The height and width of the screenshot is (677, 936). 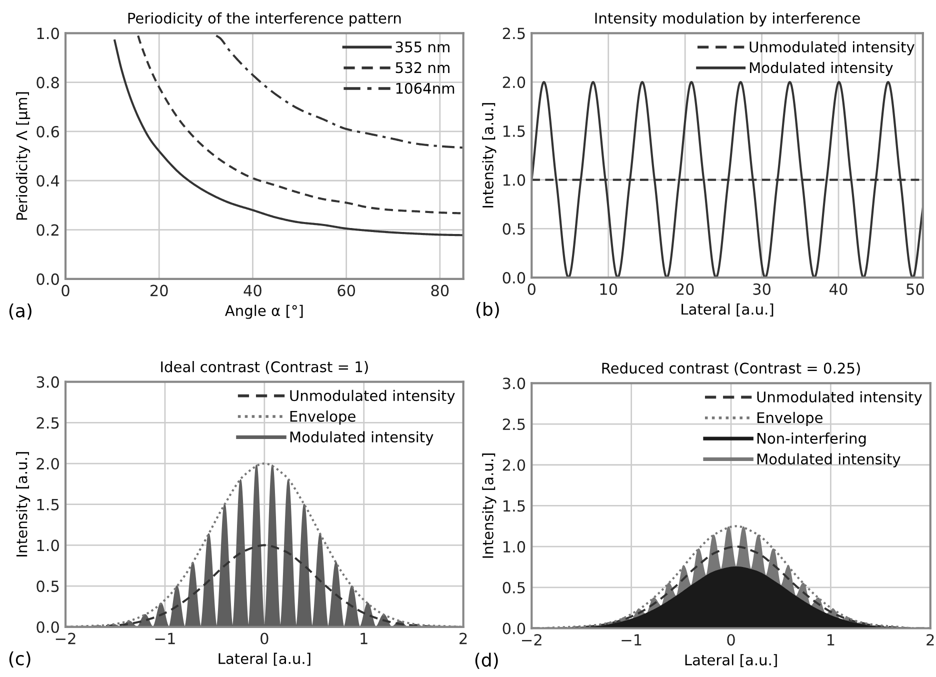 What do you see at coordinates (811, 439) in the screenshot?
I see `legend-label: Non-interfering` at bounding box center [811, 439].